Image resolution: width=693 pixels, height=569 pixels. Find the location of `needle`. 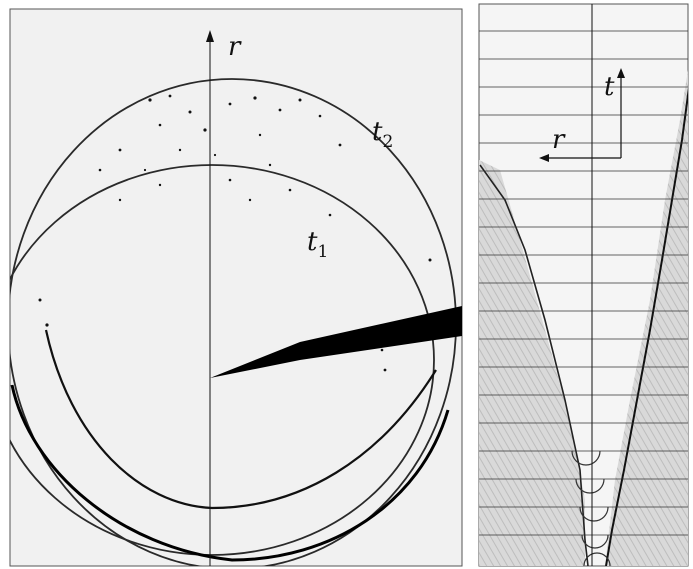

needle is located at coordinates (336, 342).